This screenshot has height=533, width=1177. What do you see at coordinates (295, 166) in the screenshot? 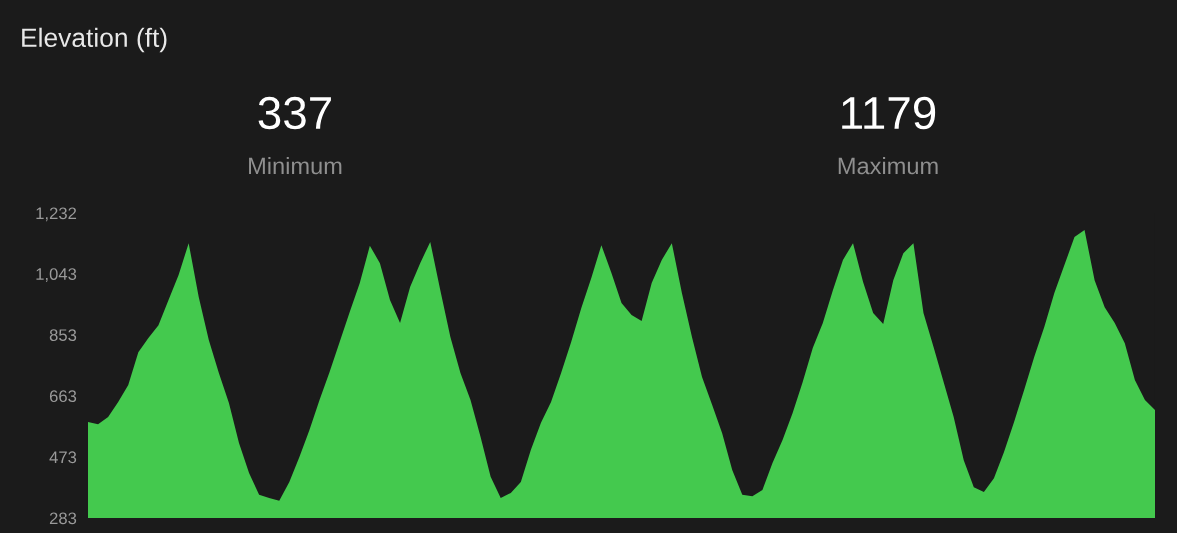
I see `text: Minimum` at bounding box center [295, 166].